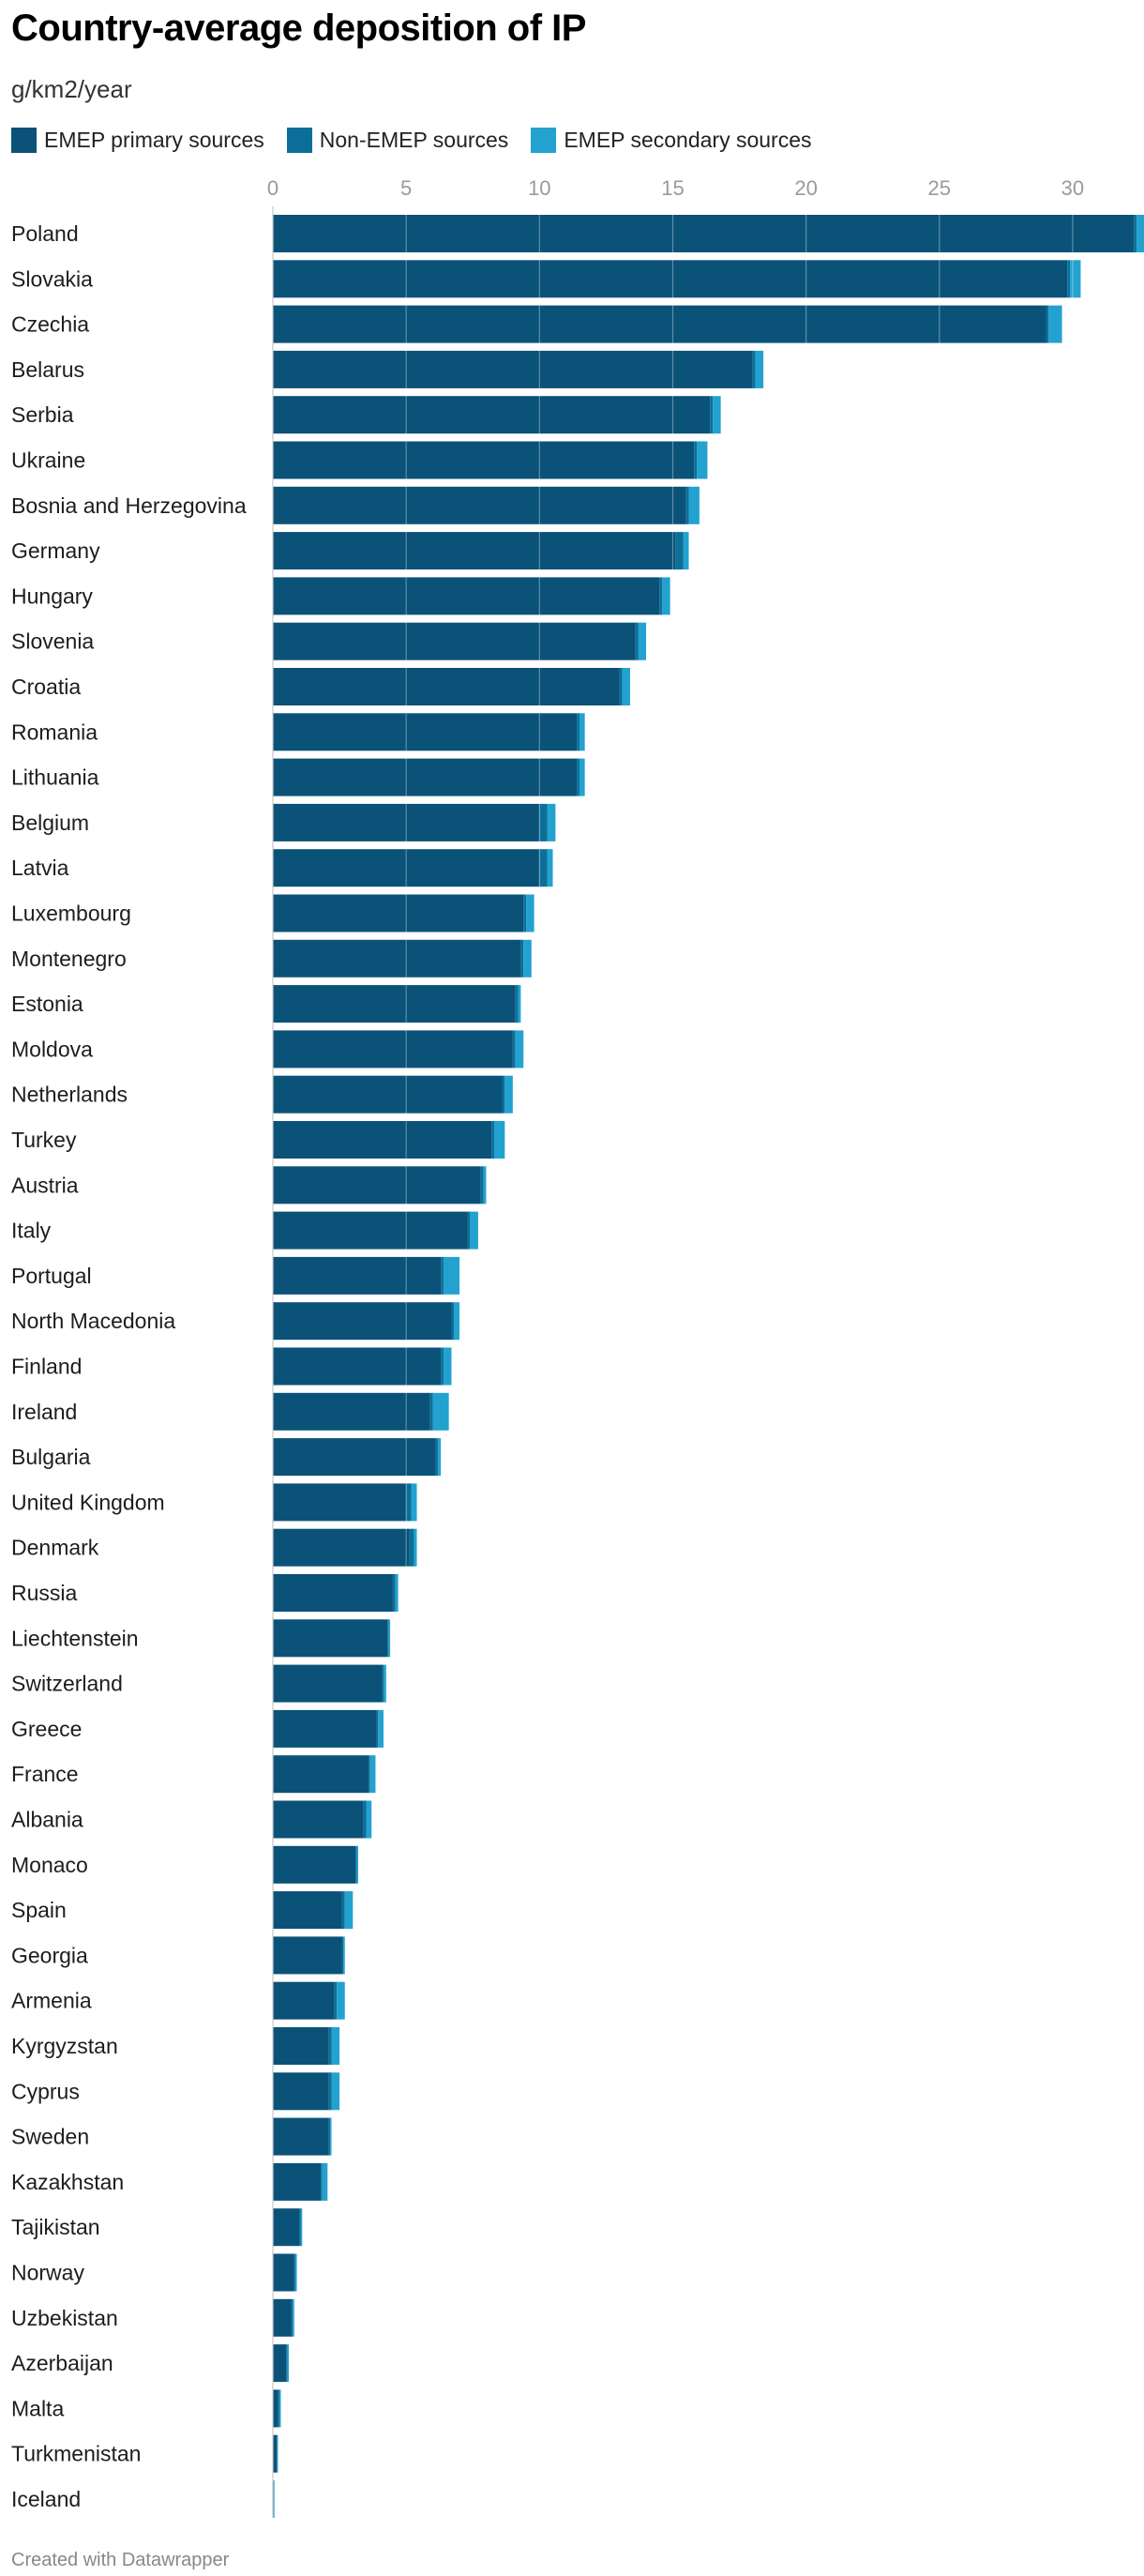 This screenshot has height=2576, width=1144. What do you see at coordinates (539, 188) in the screenshot?
I see `x-tick-label: 10` at bounding box center [539, 188].